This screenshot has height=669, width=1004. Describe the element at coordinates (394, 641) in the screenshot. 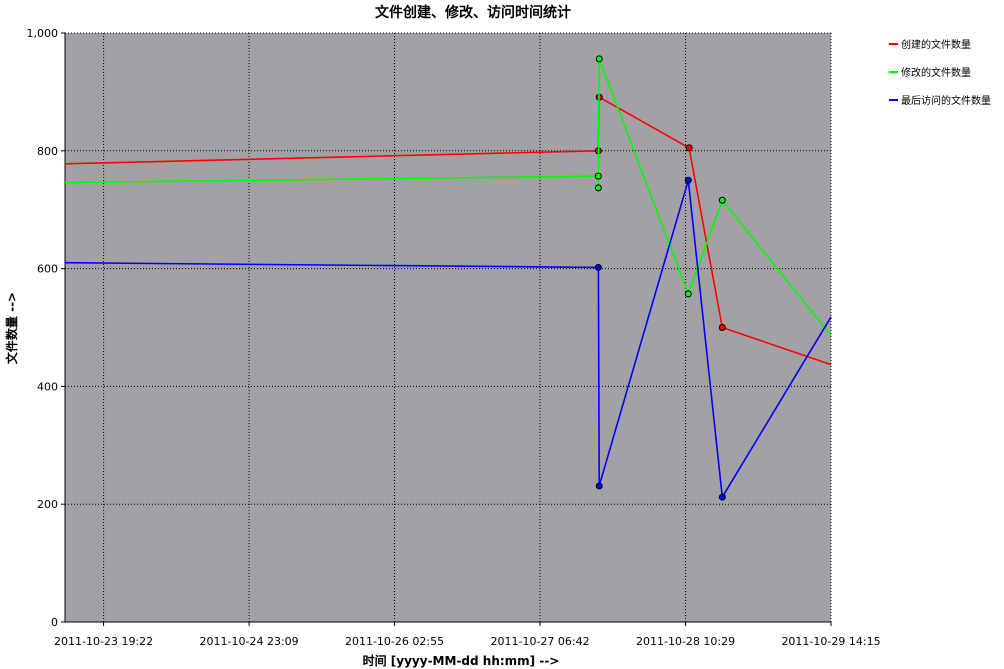

I see `x-tick-label: 2011-10-26 02:55` at that location.